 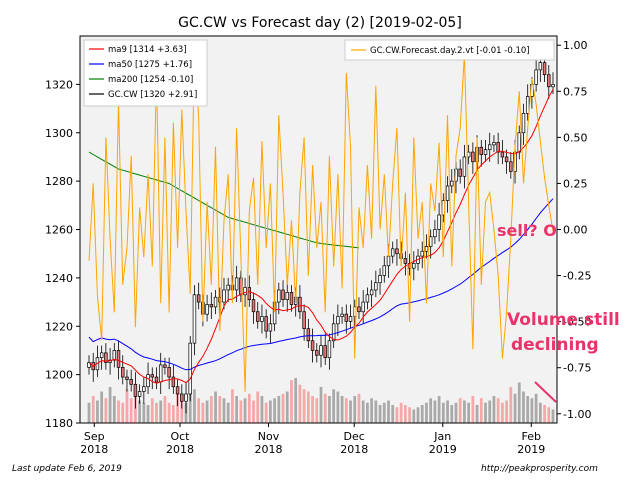 I want to click on right-tick-label: -0.25, so click(x=577, y=276).